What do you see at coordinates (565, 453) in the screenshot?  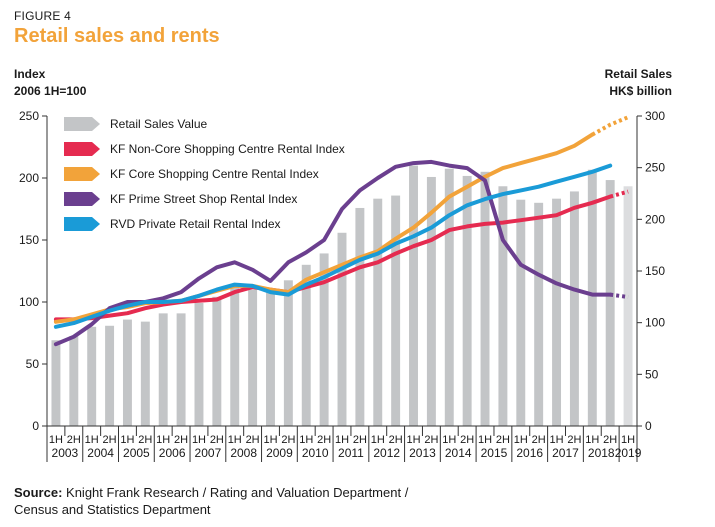 I see `year-label: 2017` at bounding box center [565, 453].